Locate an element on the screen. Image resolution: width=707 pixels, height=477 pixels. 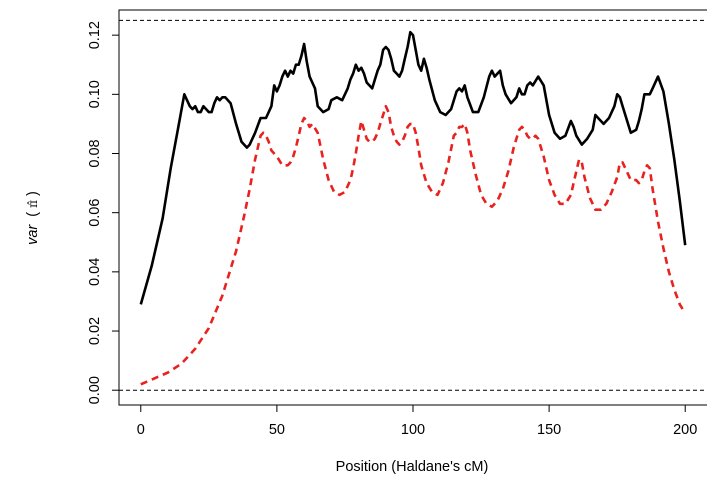
y-tick-label: 0.10 is located at coordinates (95, 94).